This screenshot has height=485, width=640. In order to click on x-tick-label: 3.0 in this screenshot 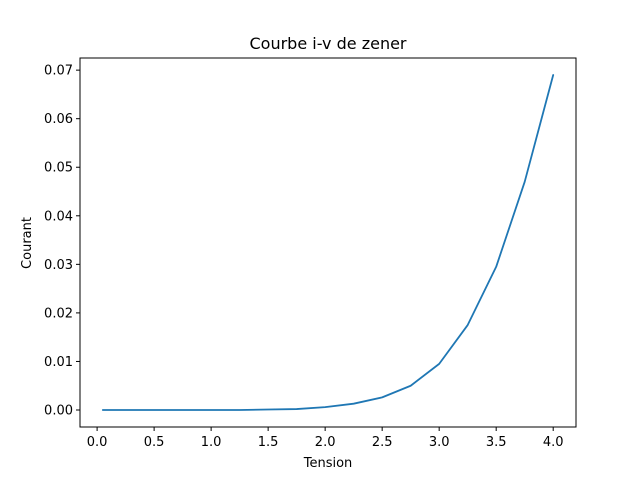, I will do `click(439, 442)`.